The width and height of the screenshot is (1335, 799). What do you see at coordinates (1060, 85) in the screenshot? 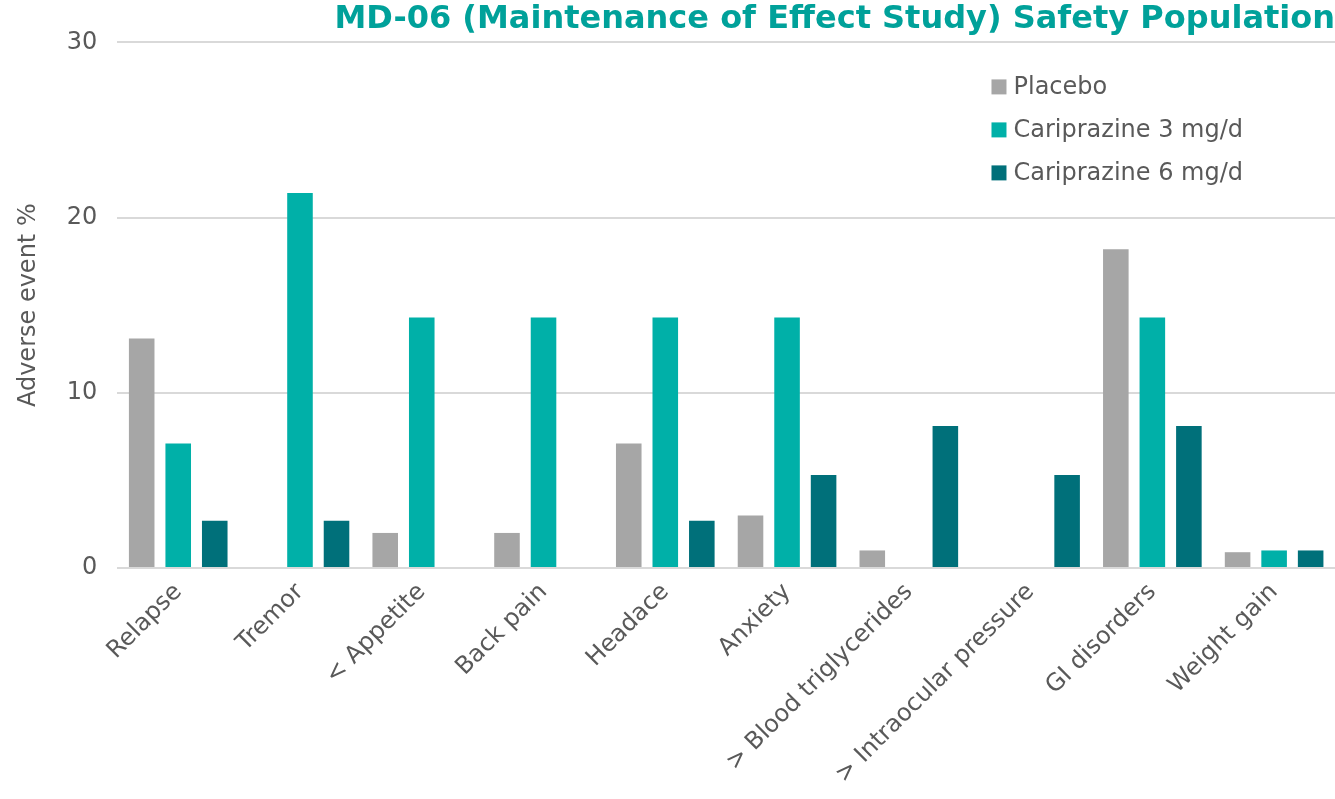
I see `legend-label: Placebo` at bounding box center [1060, 85].